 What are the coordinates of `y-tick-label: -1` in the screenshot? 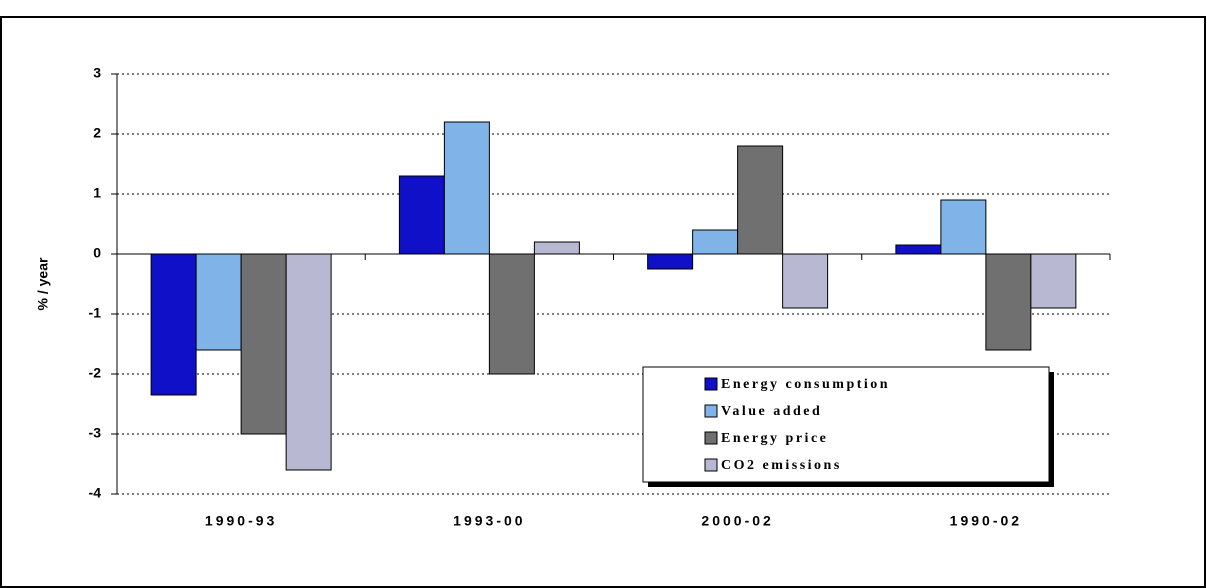 It's located at (95, 313).